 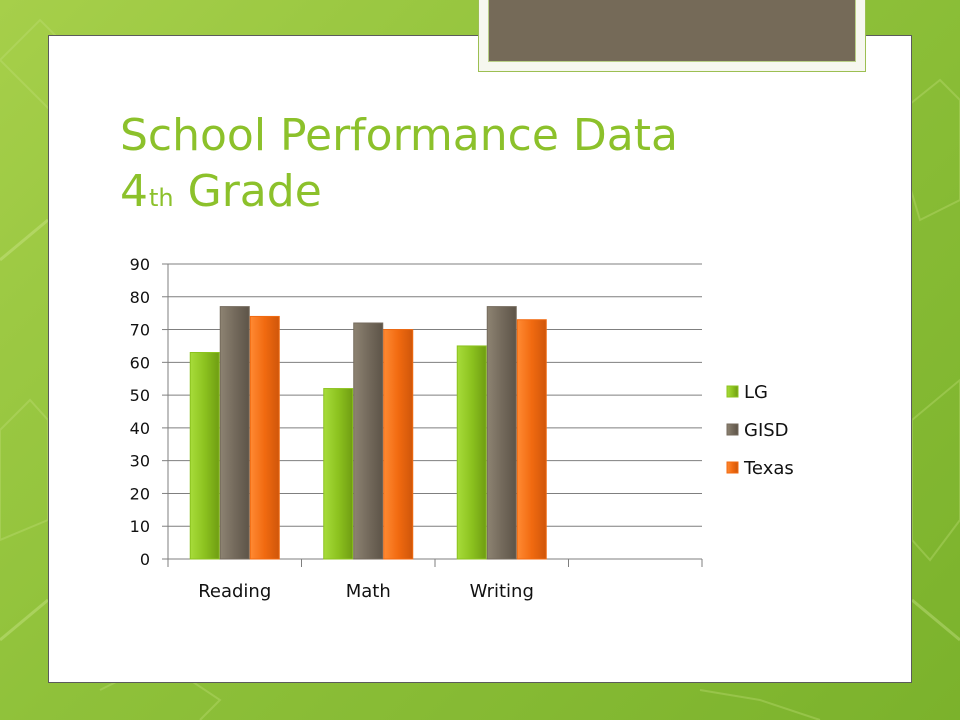 What do you see at coordinates (145, 559) in the screenshot?
I see `y-tick-label: 0` at bounding box center [145, 559].